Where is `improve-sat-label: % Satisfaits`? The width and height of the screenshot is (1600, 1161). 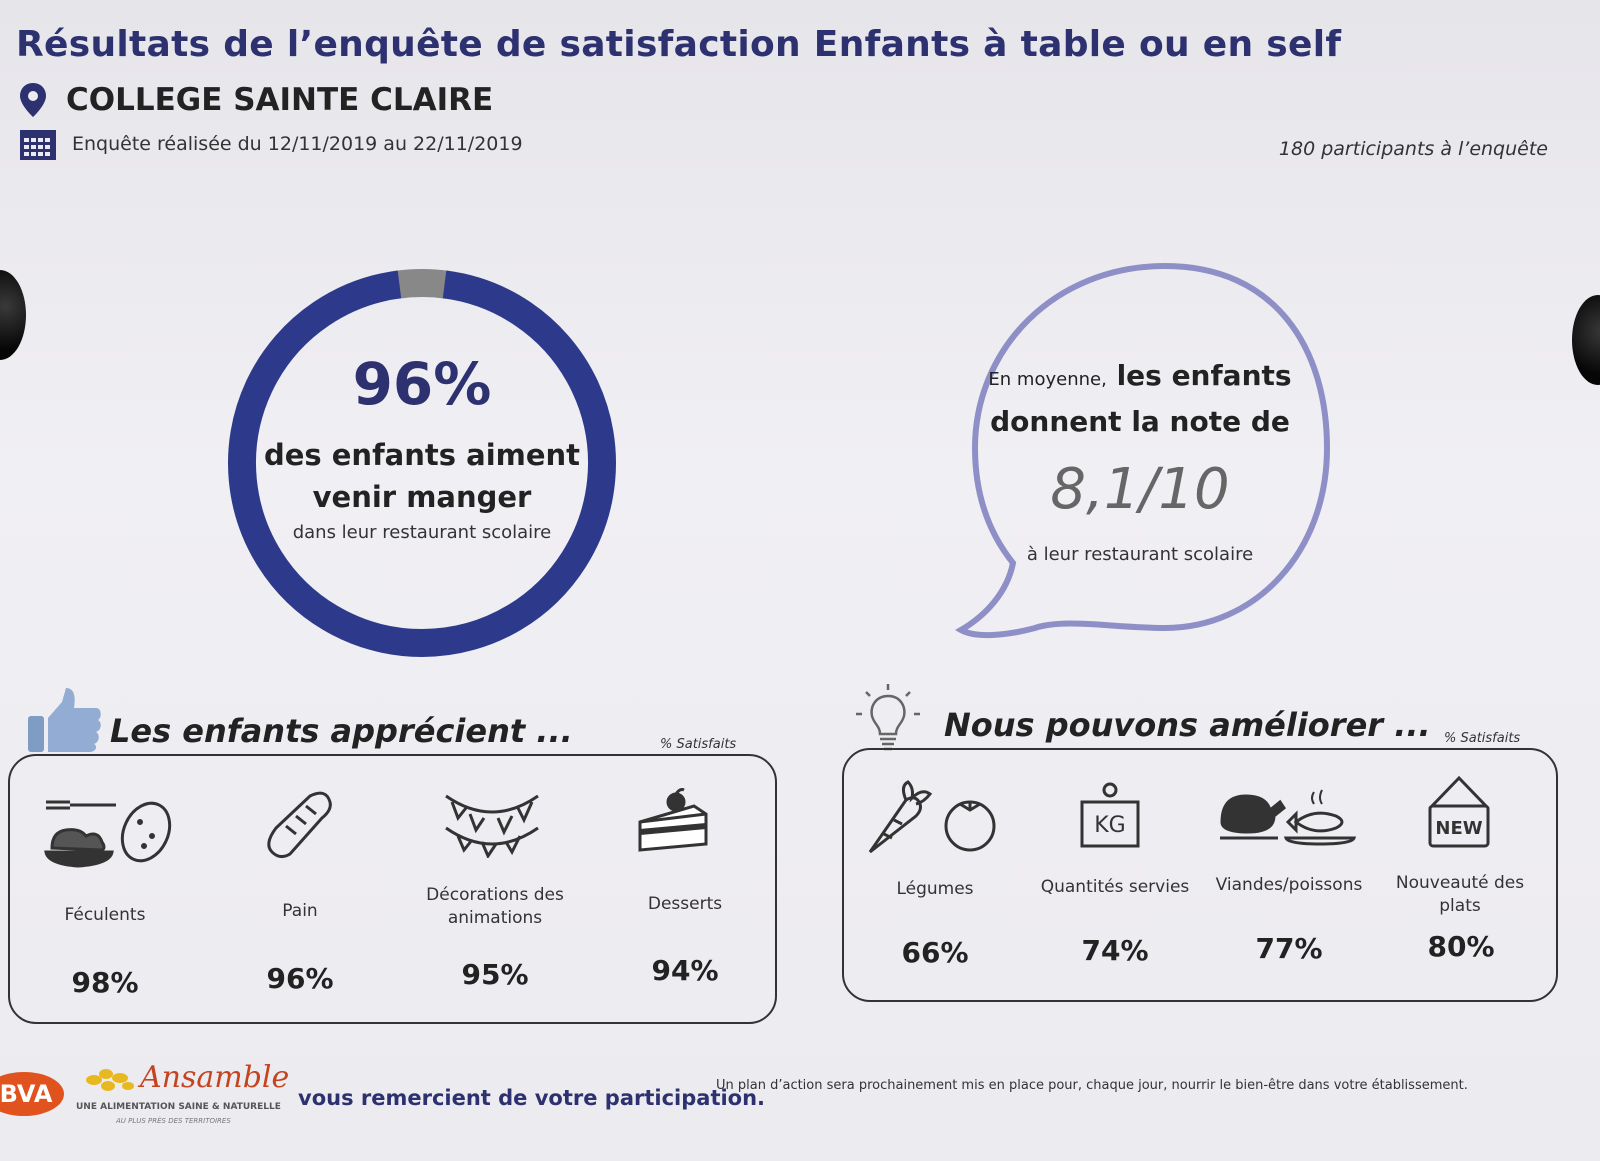
improve-sat-label: % Satisfaits is located at coordinates (1482, 738).